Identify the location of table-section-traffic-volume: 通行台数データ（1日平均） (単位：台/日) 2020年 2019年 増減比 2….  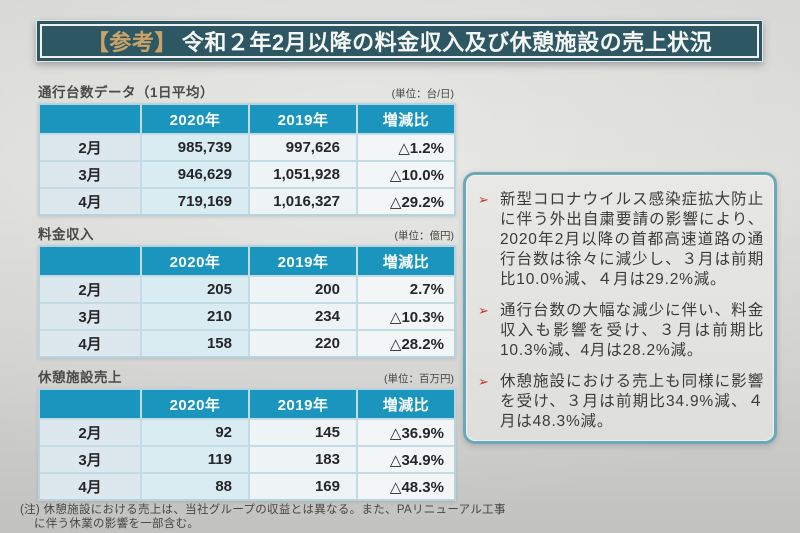
(247, 150).